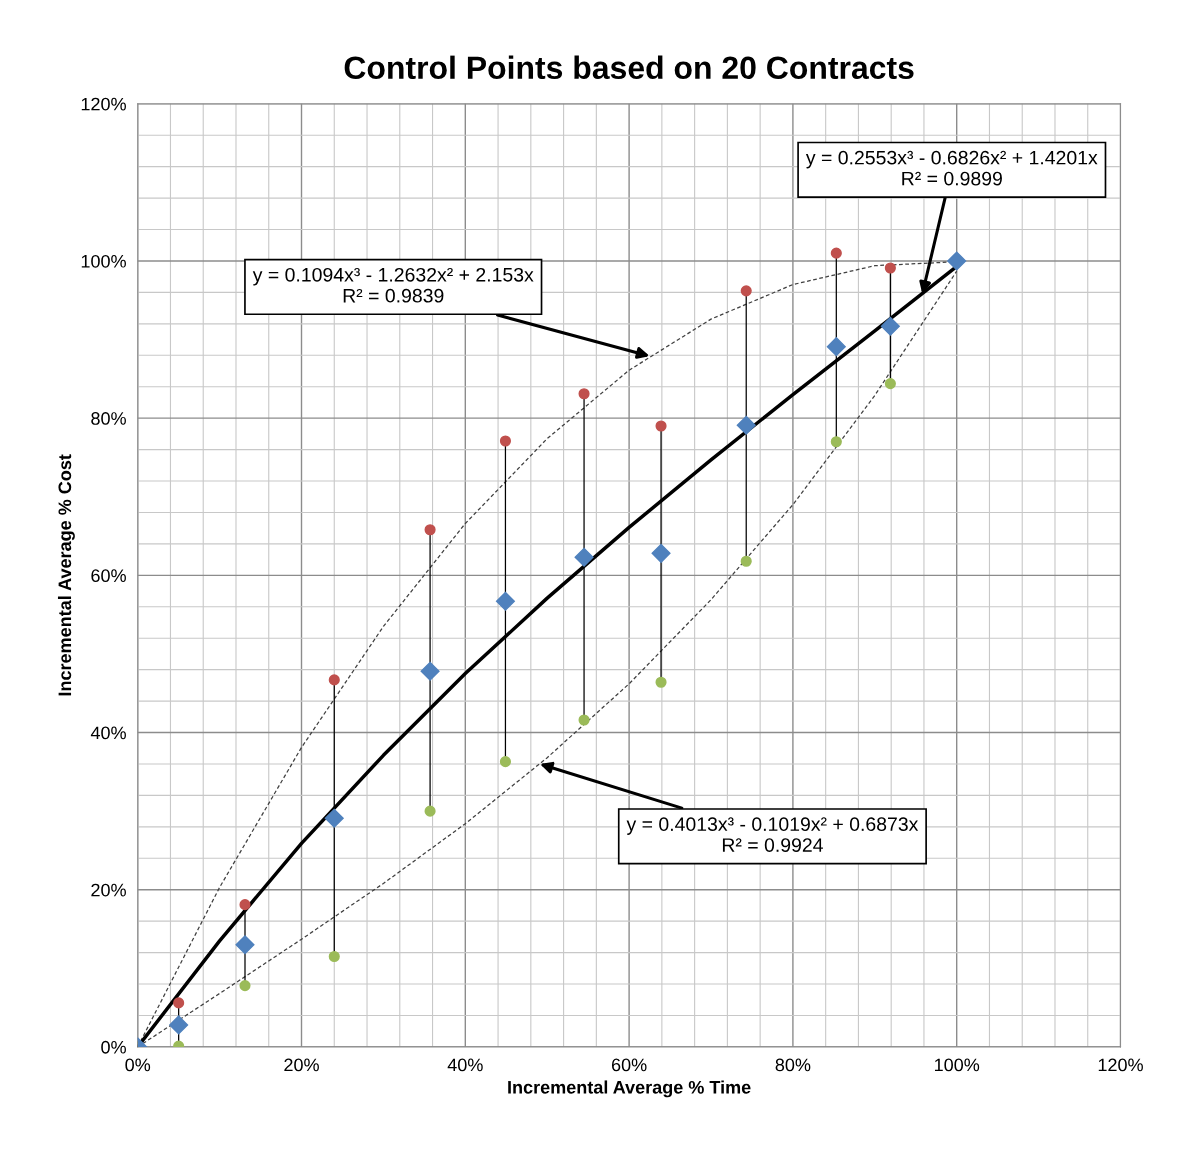  I want to click on y-tick-label: 120%, so click(103, 104).